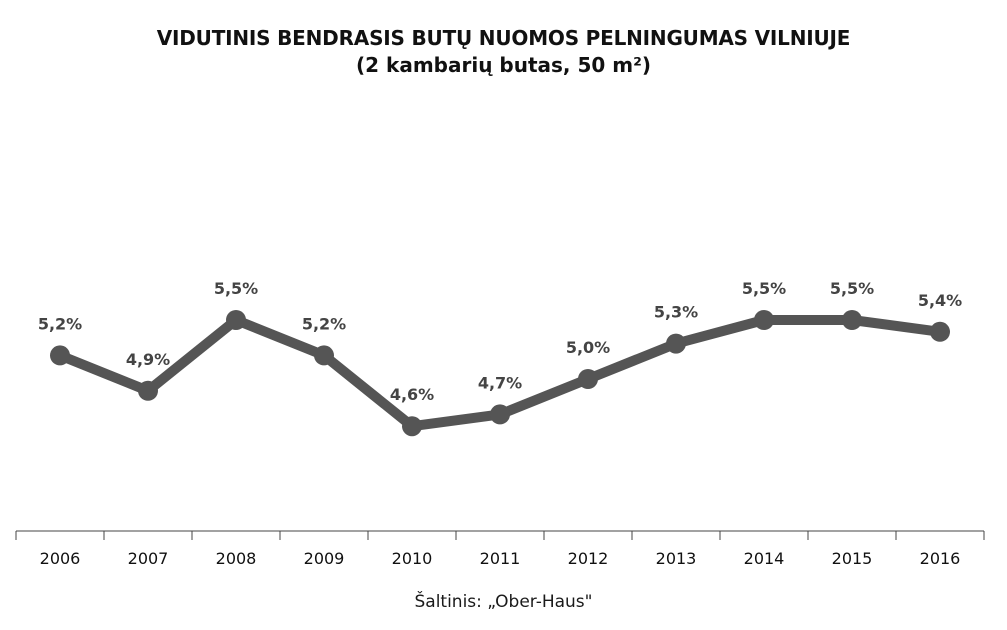 Image resolution: width=1007 pixels, height=630 pixels. What do you see at coordinates (940, 558) in the screenshot?
I see `x-tick-label: 2016` at bounding box center [940, 558].